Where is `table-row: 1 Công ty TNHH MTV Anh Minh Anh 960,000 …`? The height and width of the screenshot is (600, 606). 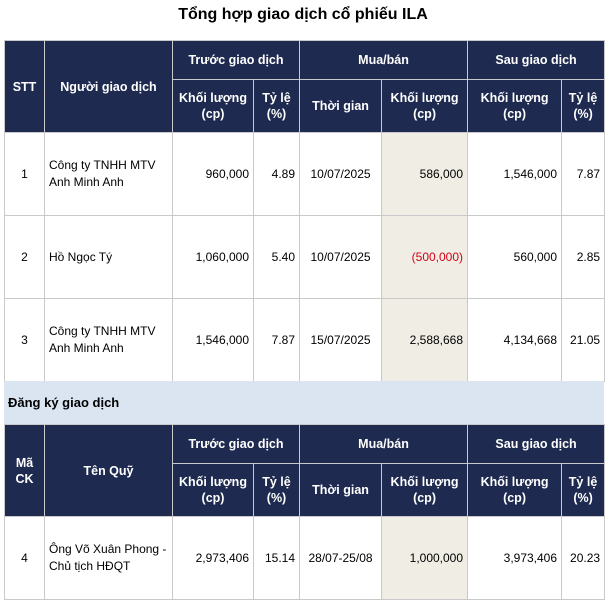 table-row: 1 Công ty TNHH MTV Anh Minh Anh 960,000 … is located at coordinates (305, 174).